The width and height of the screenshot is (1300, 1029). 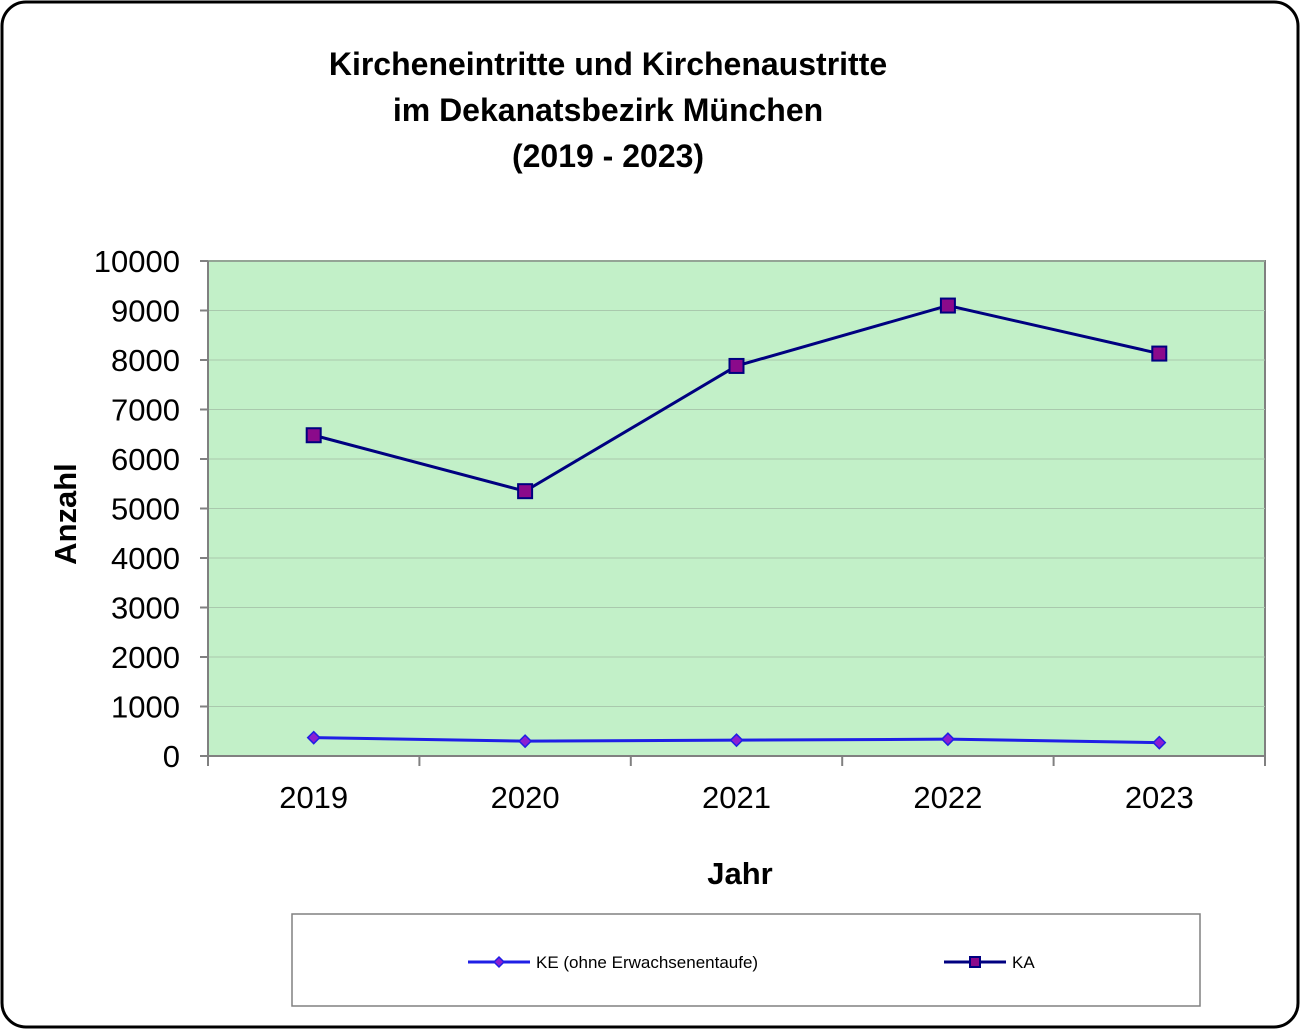 What do you see at coordinates (145, 311) in the screenshot?
I see `y-tick-label: 9000` at bounding box center [145, 311].